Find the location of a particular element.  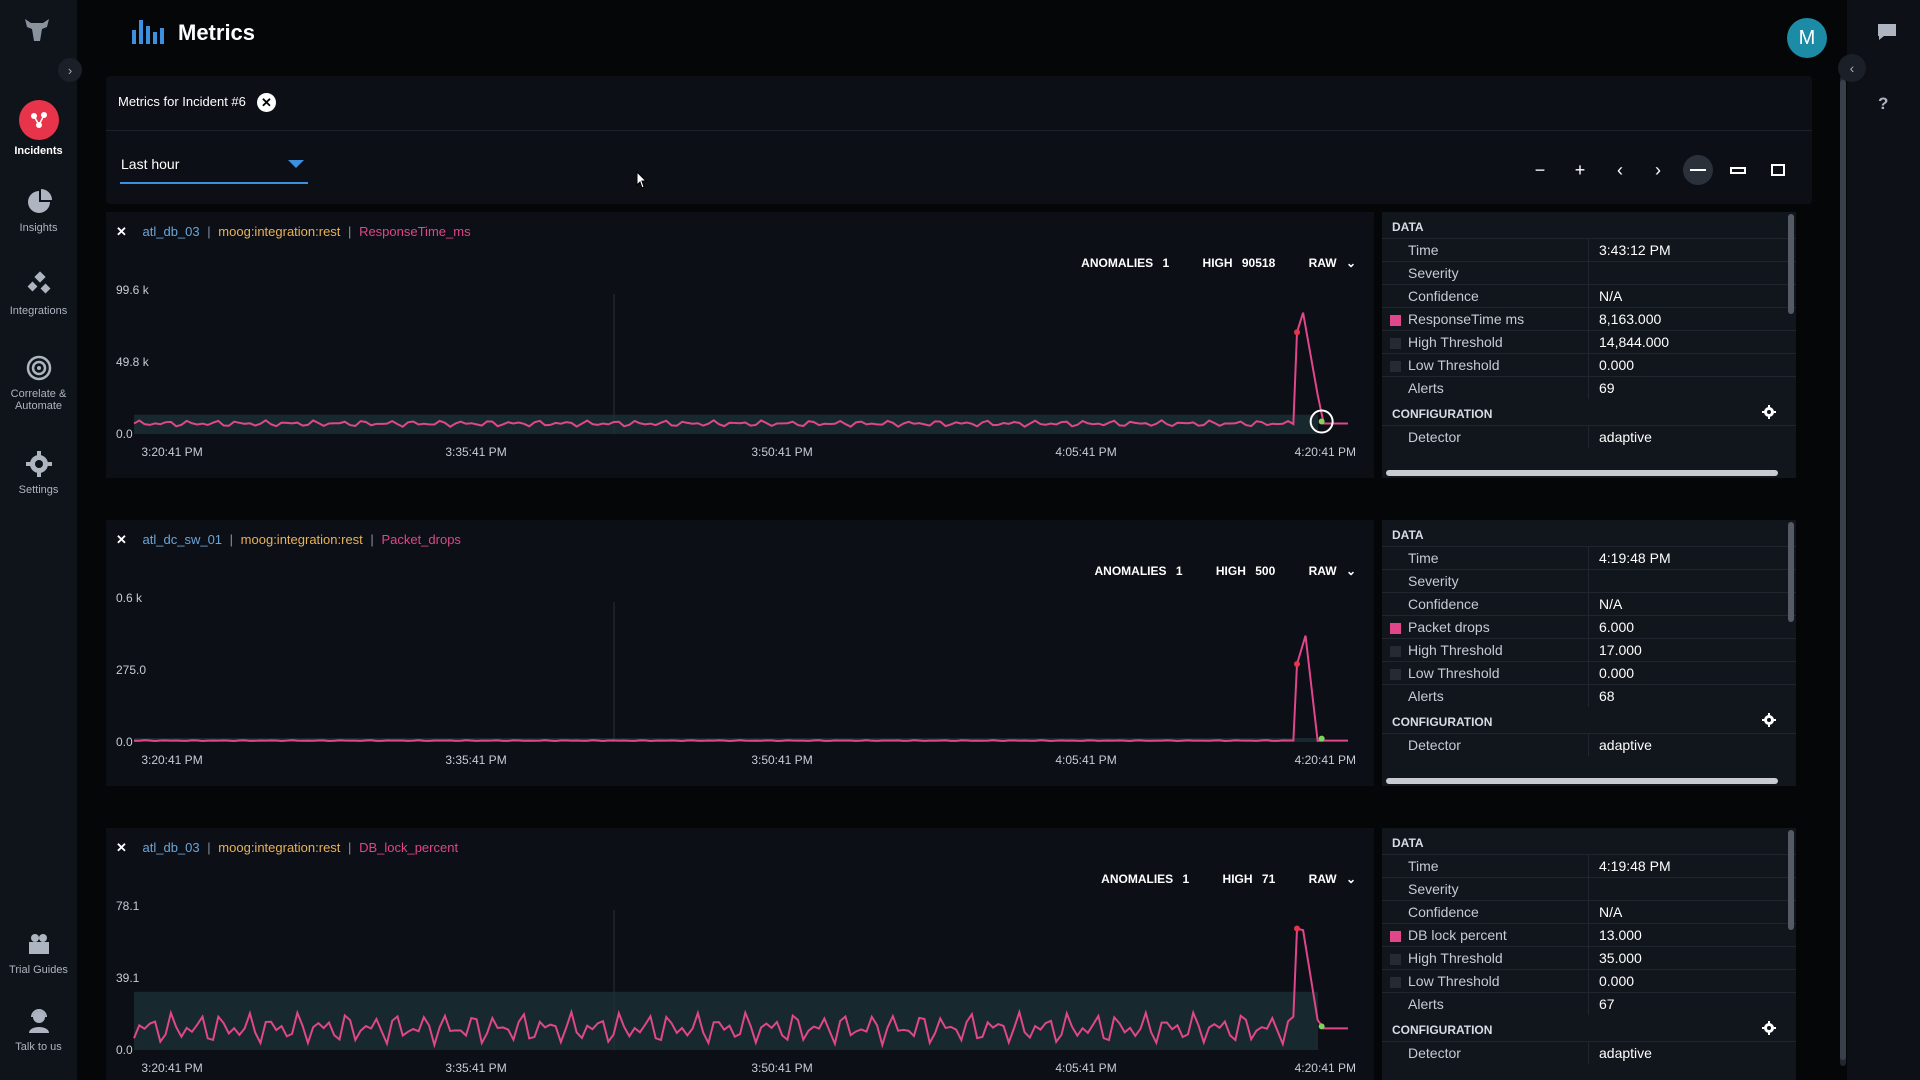

x-tick-label: 4:20:41 PM is located at coordinates (1325, 1068).